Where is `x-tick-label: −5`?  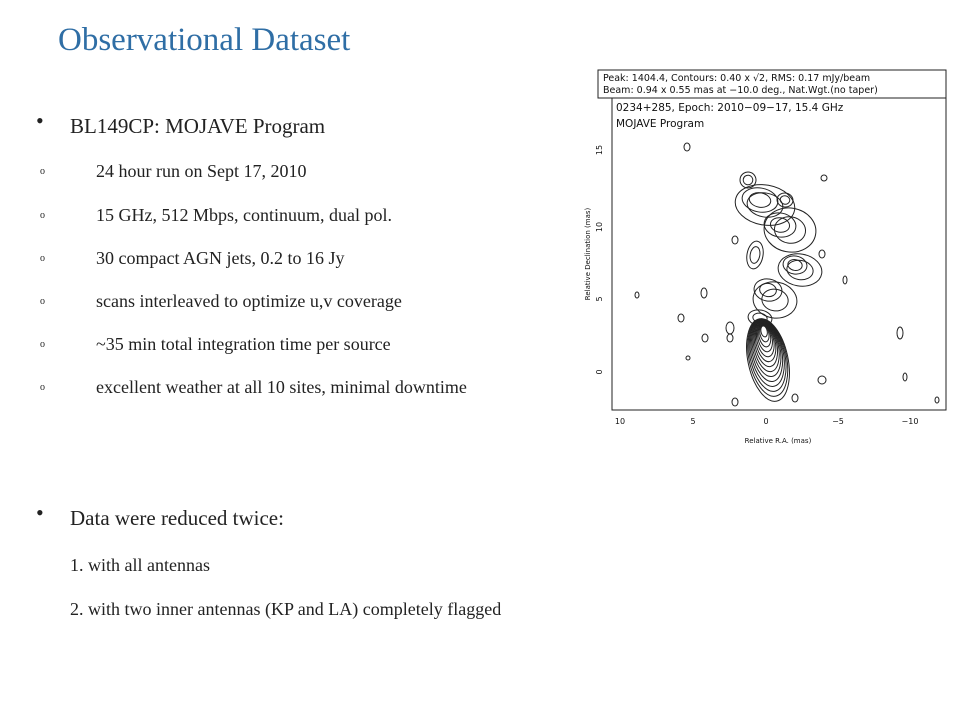
x-tick-label: −5 is located at coordinates (838, 421).